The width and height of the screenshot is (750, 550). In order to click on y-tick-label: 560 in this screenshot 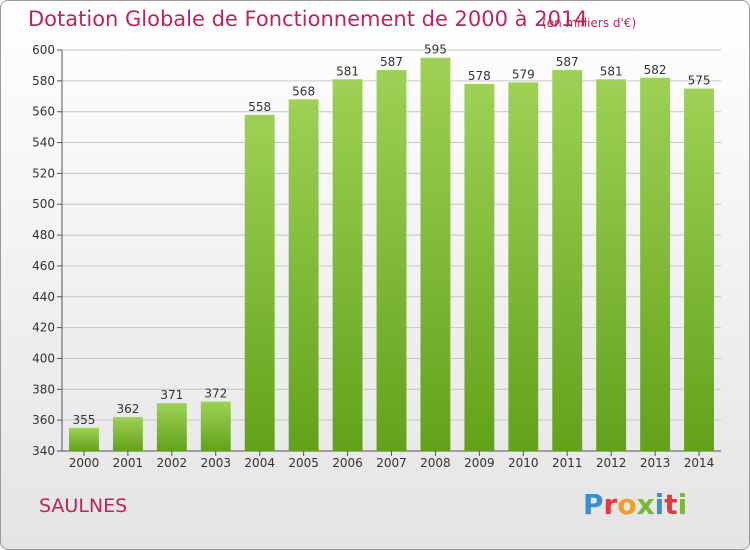, I will do `click(43, 112)`.